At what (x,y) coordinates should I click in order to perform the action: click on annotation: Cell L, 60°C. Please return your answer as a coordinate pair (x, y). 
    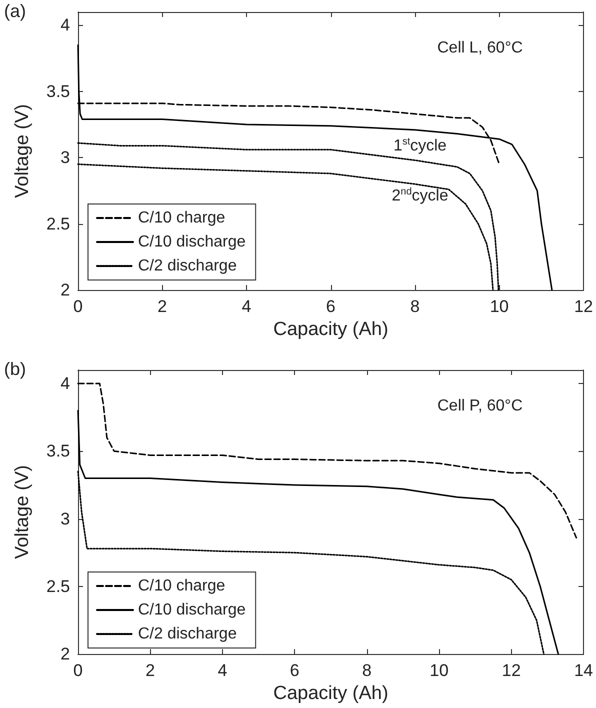
    Looking at the image, I should click on (480, 48).